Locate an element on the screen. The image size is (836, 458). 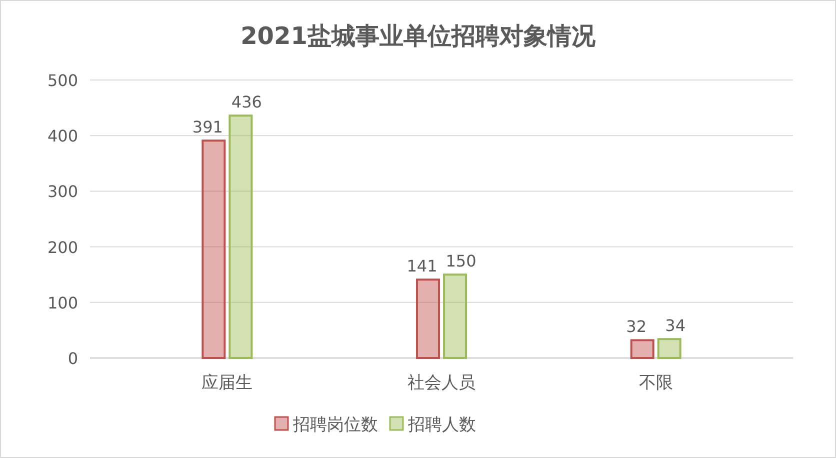
legend-label: 招聘岗位数 is located at coordinates (335, 425).